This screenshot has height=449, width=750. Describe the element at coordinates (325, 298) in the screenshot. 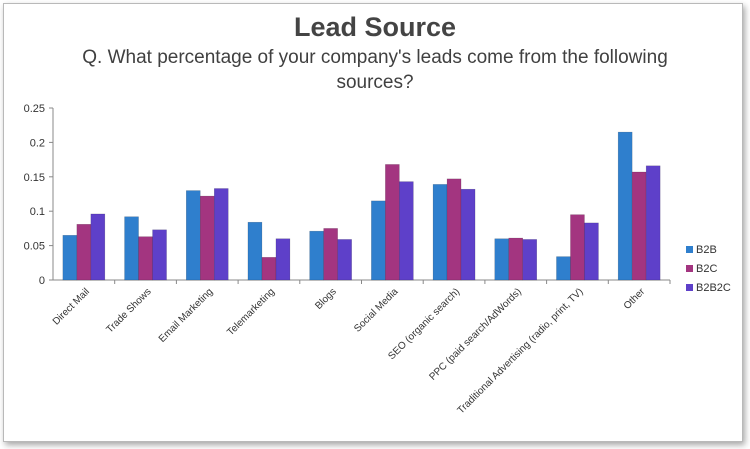

I see `x-tick-label: Blogs` at that location.